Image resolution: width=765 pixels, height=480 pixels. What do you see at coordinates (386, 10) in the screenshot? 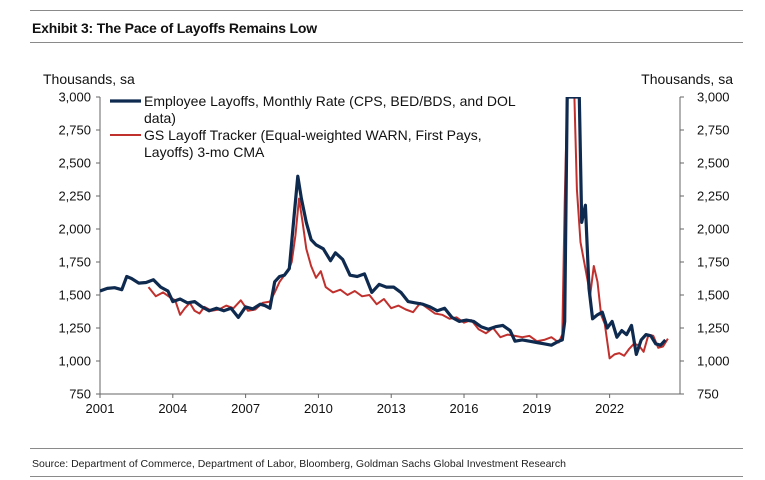
I see `top-rule` at bounding box center [386, 10].